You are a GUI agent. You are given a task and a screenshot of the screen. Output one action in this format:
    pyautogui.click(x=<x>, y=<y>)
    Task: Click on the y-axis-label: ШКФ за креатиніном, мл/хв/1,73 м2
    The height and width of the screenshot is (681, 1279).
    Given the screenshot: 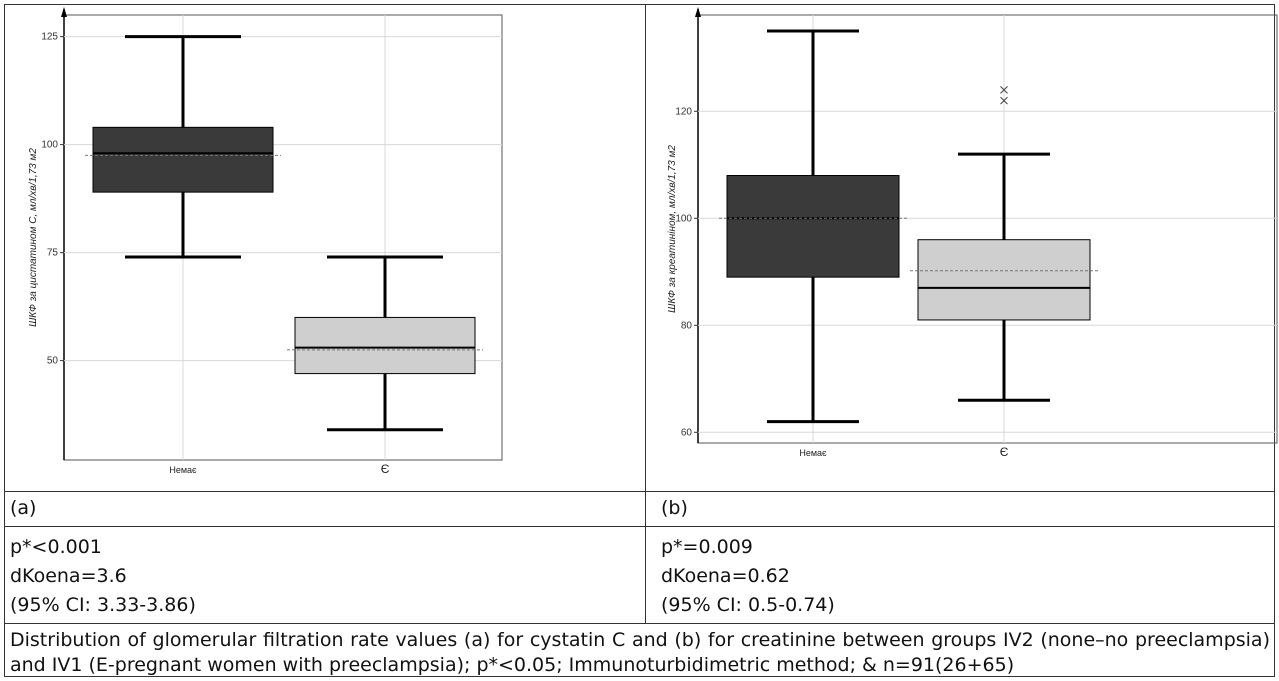 What is the action you would take?
    pyautogui.click(x=672, y=229)
    